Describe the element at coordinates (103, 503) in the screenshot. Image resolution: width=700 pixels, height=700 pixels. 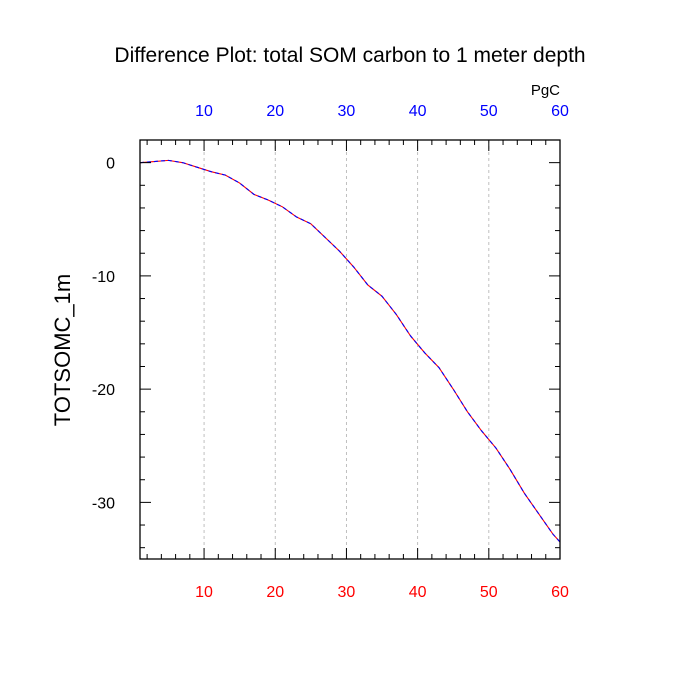
I see `y-tick-label: -30` at that location.